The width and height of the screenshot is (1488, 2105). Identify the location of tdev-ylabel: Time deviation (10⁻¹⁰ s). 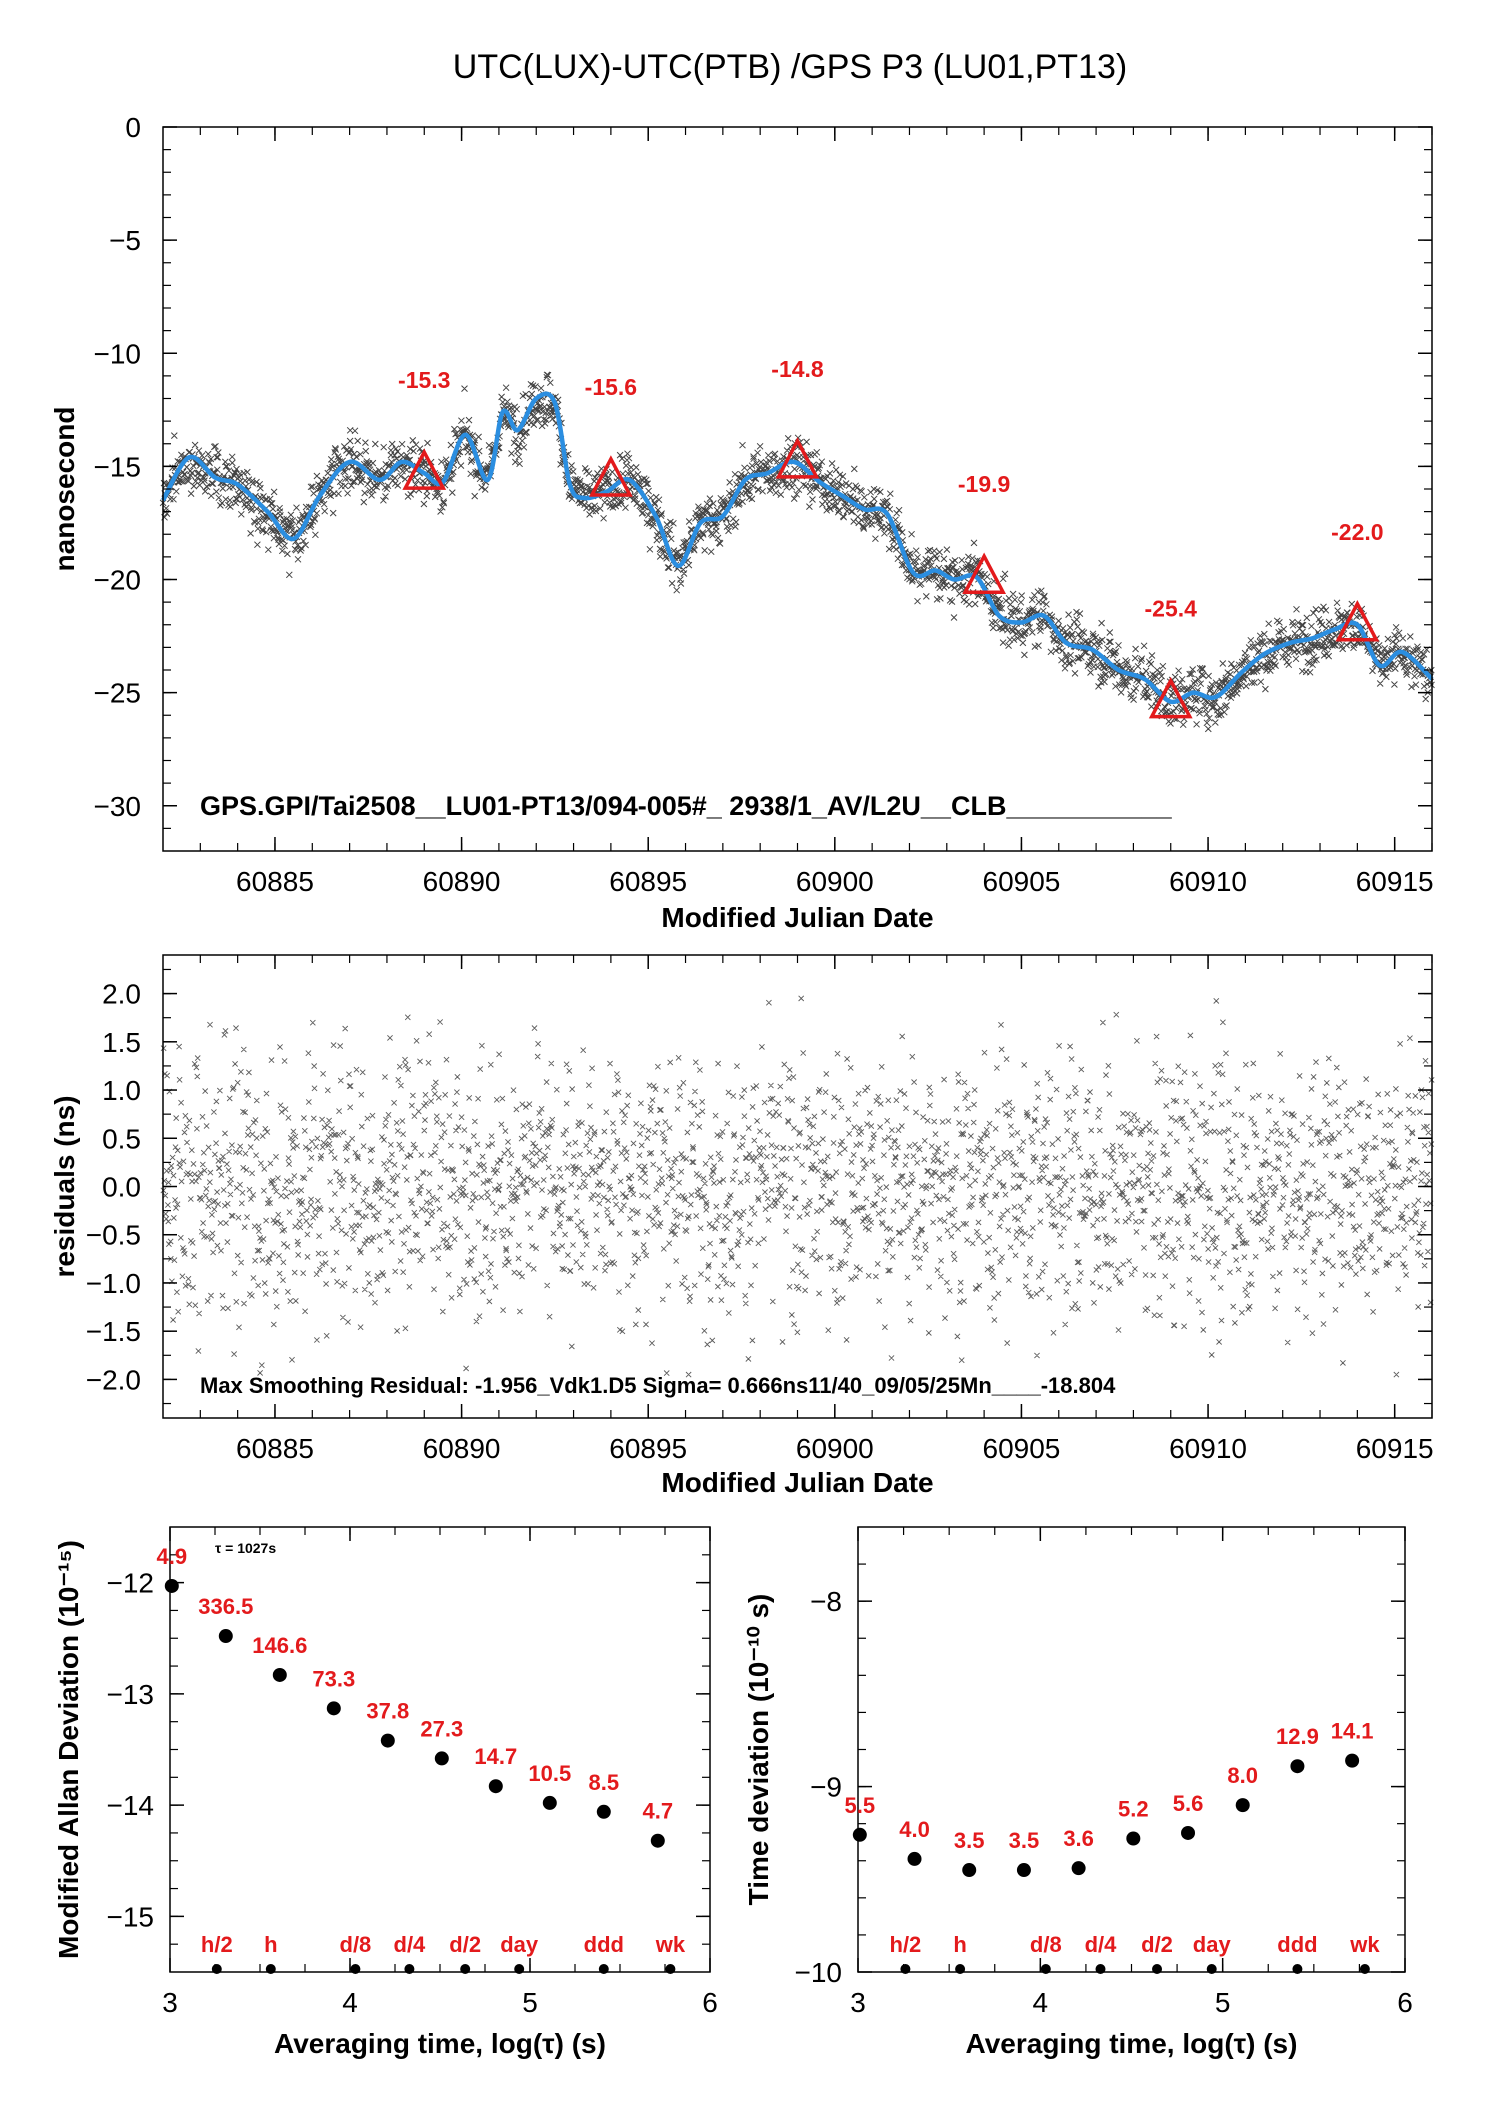
(758, 1750).